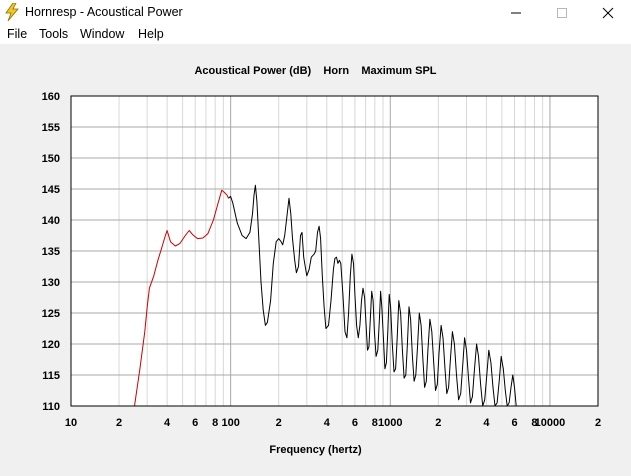 Image resolution: width=631 pixels, height=476 pixels. Describe the element at coordinates (550, 423) in the screenshot. I see `x-tick-label: 10000` at that location.